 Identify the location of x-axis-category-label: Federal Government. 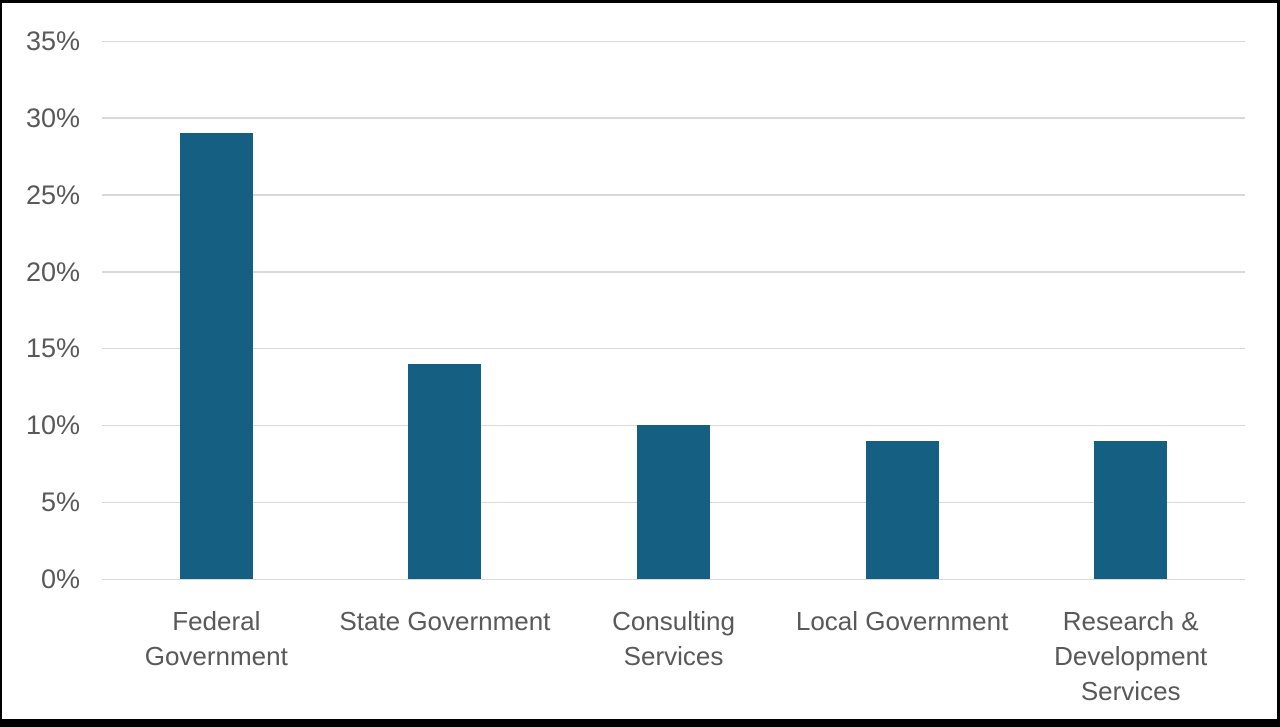
(216, 638).